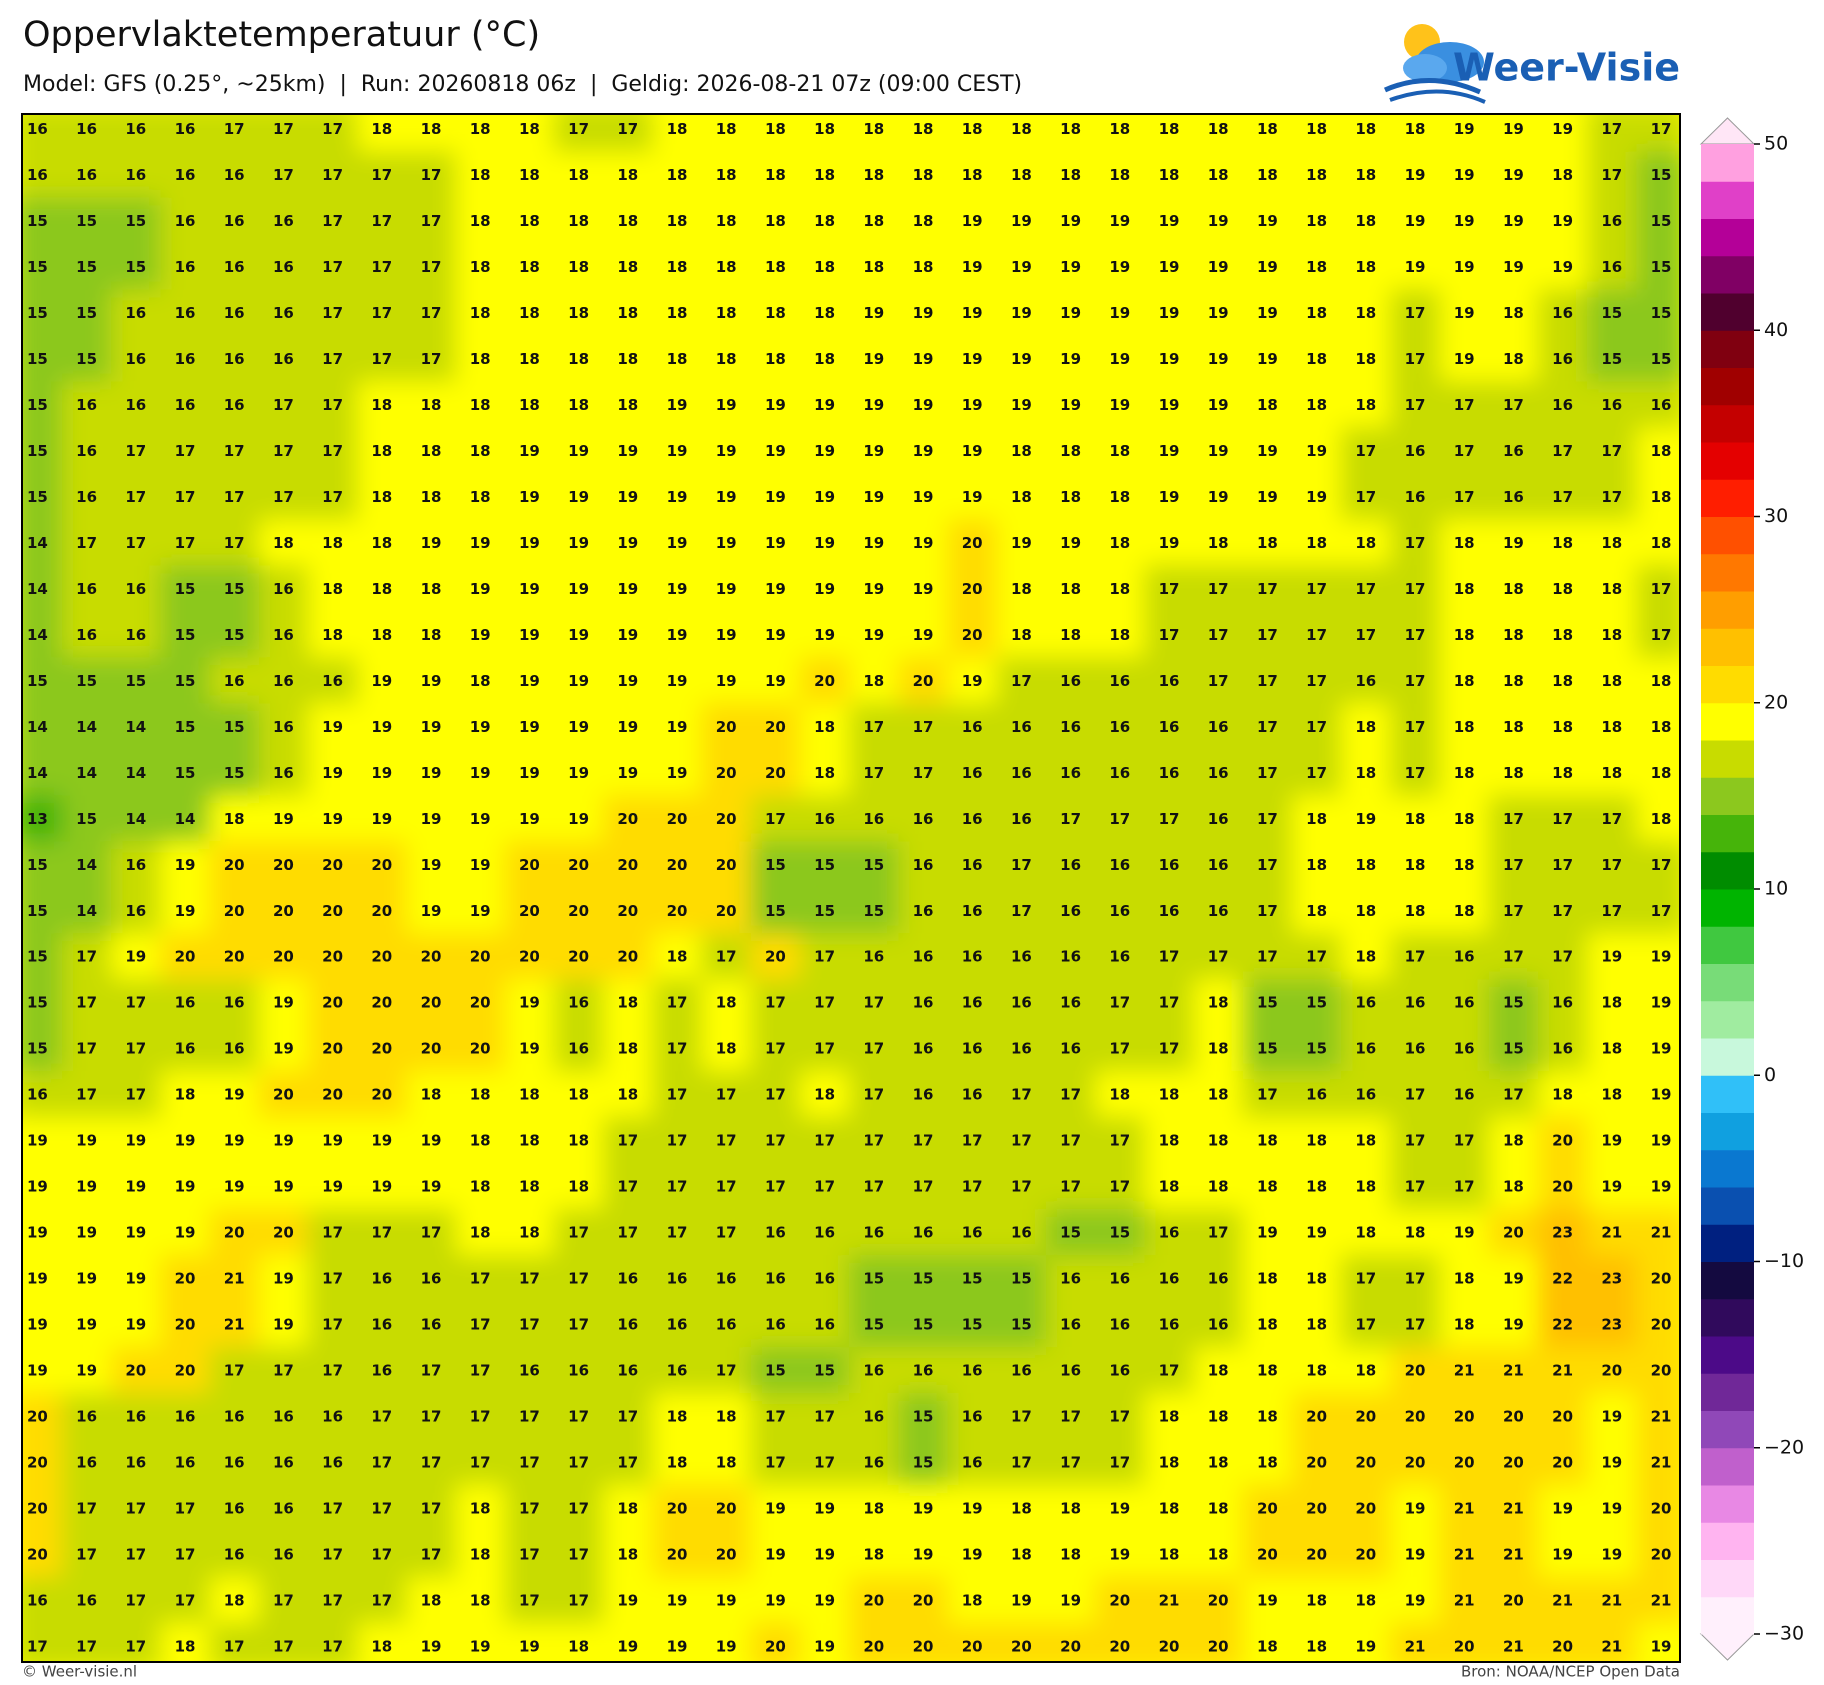  Describe the element at coordinates (1776, 702) in the screenshot. I see `colorbar-tick-label: 20` at that location.